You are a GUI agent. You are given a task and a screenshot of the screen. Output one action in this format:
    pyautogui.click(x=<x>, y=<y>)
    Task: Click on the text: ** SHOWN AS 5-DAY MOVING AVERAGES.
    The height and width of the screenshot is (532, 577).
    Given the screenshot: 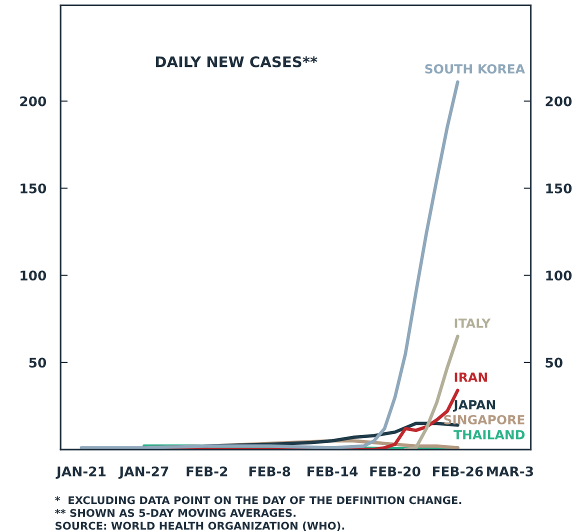 What is the action you would take?
    pyautogui.click(x=175, y=512)
    